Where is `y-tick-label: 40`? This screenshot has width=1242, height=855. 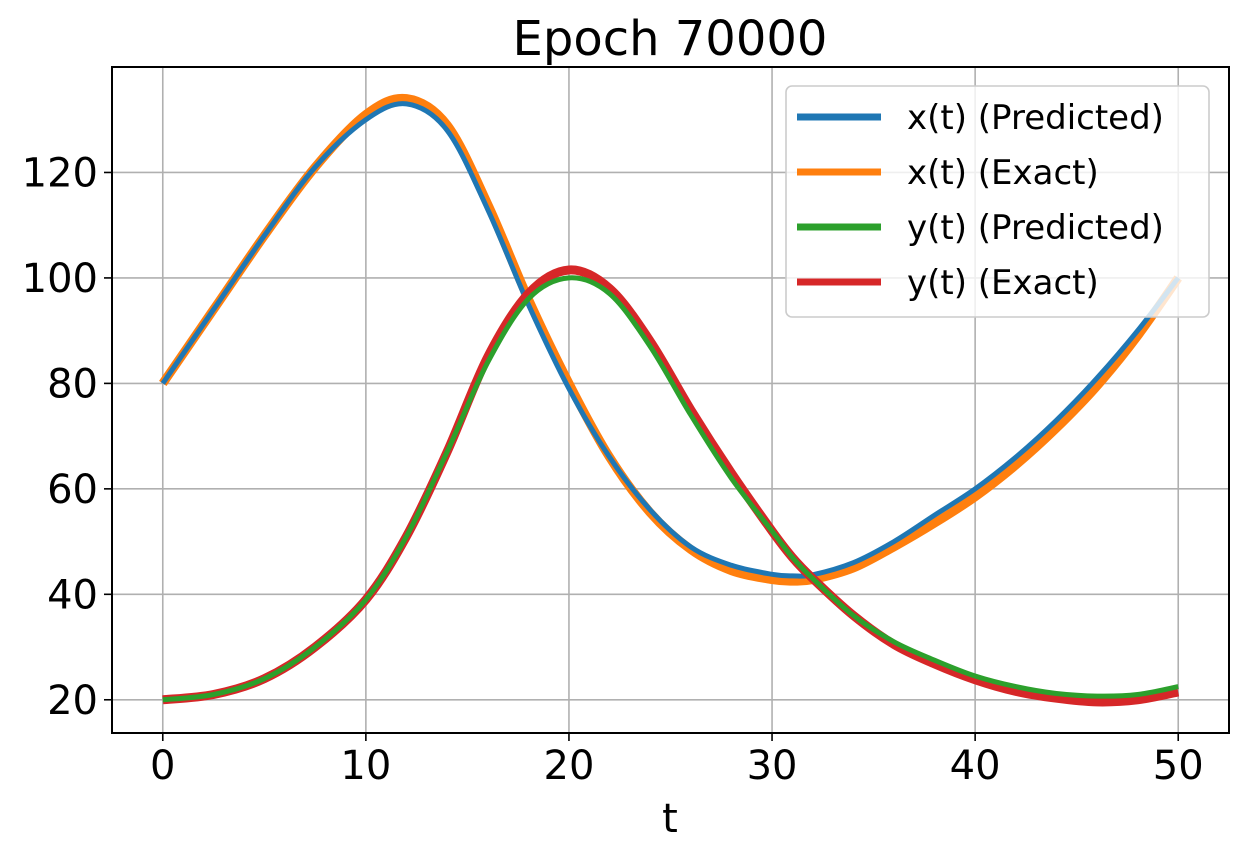
y-tick-label: 40 is located at coordinates (72, 595).